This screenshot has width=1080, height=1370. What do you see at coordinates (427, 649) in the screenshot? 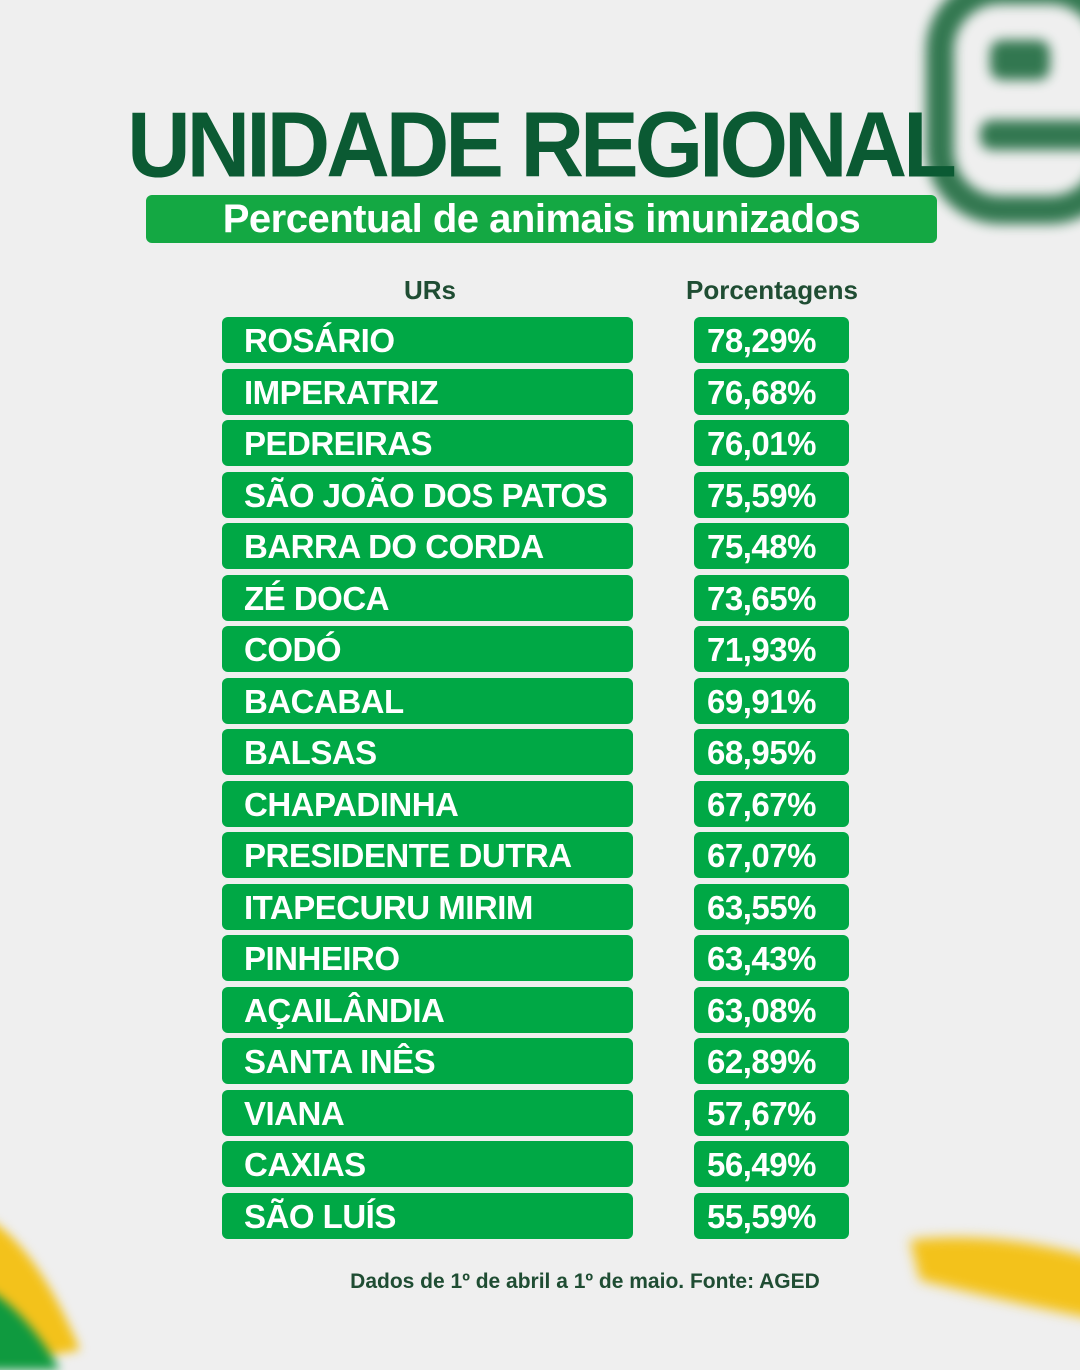
I see `ur-name: CODÓ` at bounding box center [427, 649].